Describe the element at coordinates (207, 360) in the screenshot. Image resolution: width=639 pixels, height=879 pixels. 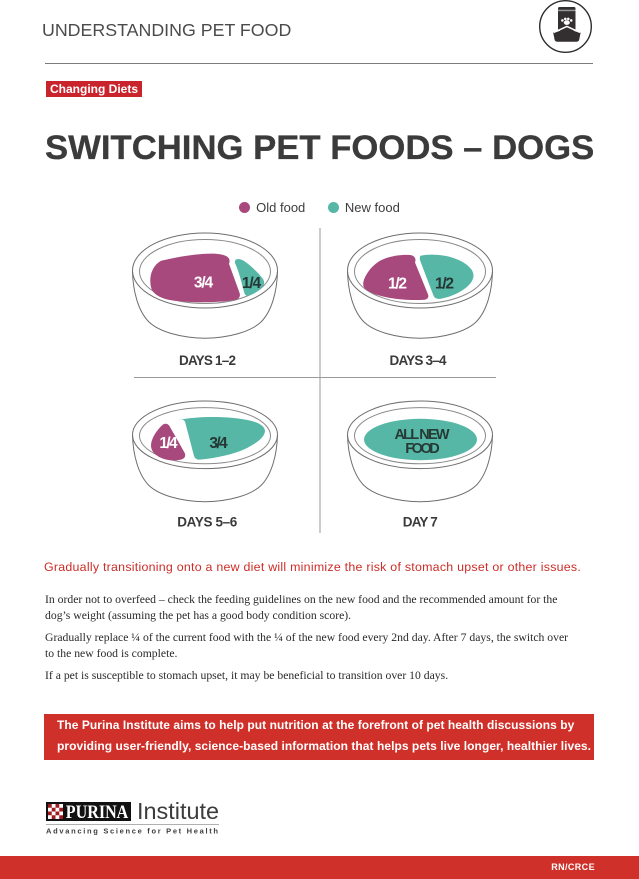
I see `svg-text: DAYS 1–2` at that location.